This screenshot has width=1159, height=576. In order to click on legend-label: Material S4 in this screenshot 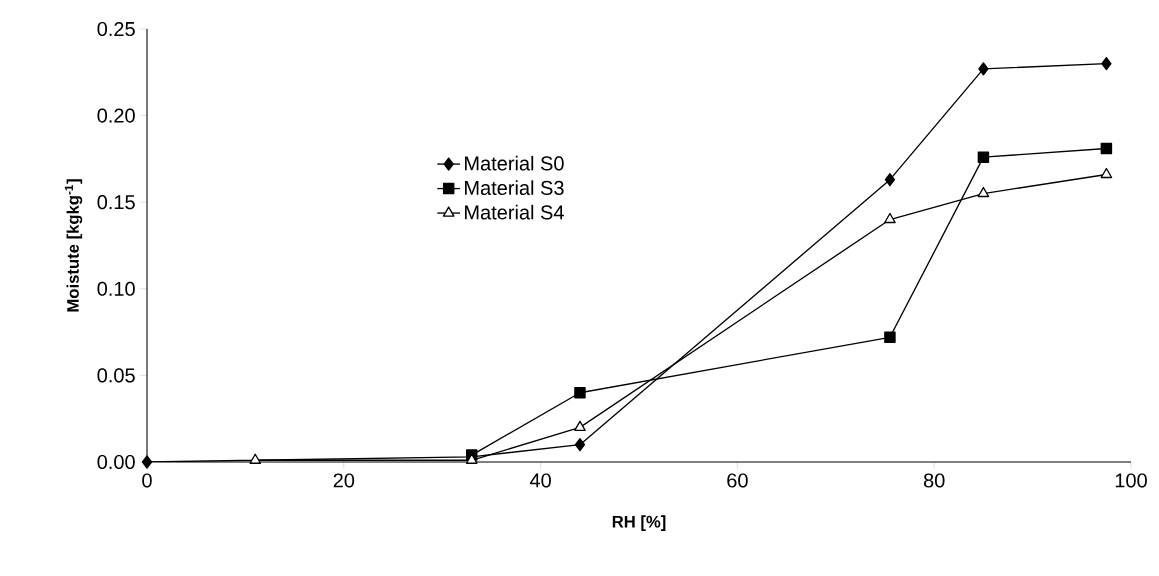, I will do `click(514, 212)`.